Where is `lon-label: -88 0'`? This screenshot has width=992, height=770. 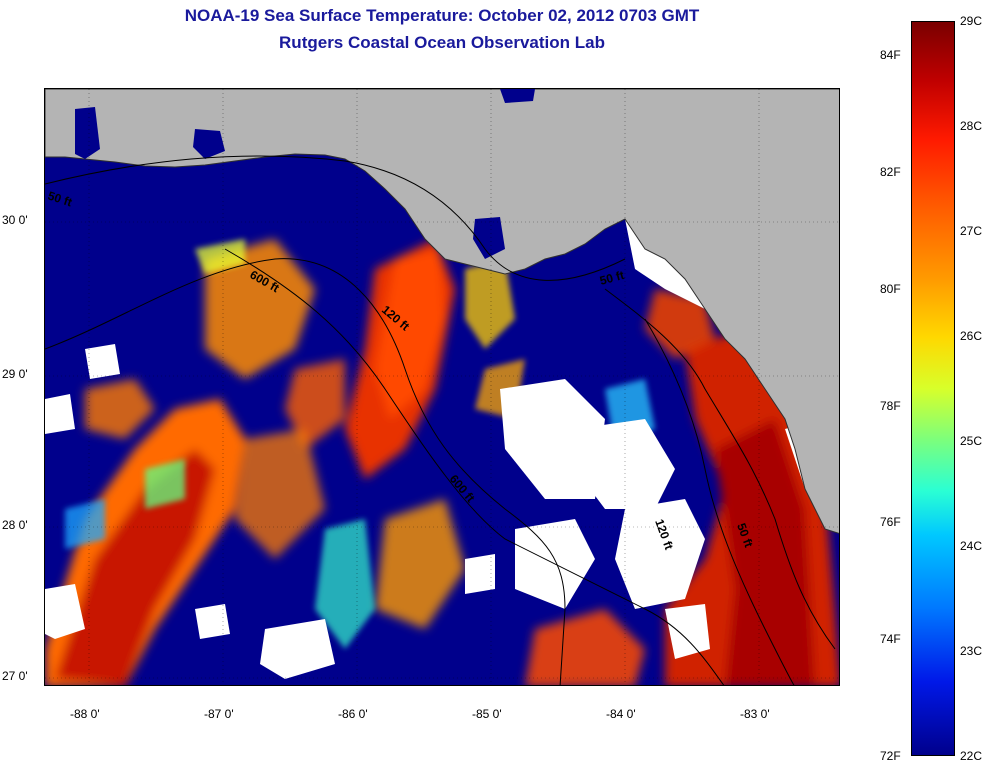
lon-label: -88 0' is located at coordinates (85, 714).